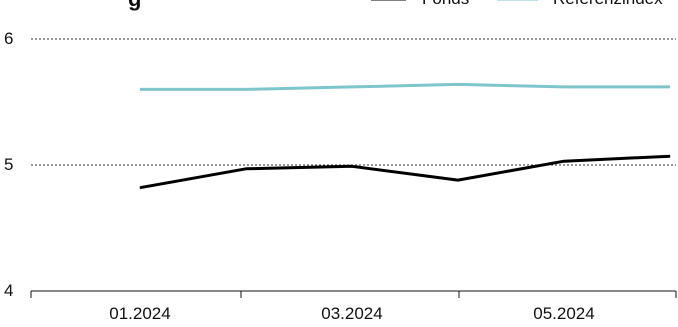  Describe the element at coordinates (445, 4) in the screenshot. I see `legend-label-fonds: Fonds` at that location.